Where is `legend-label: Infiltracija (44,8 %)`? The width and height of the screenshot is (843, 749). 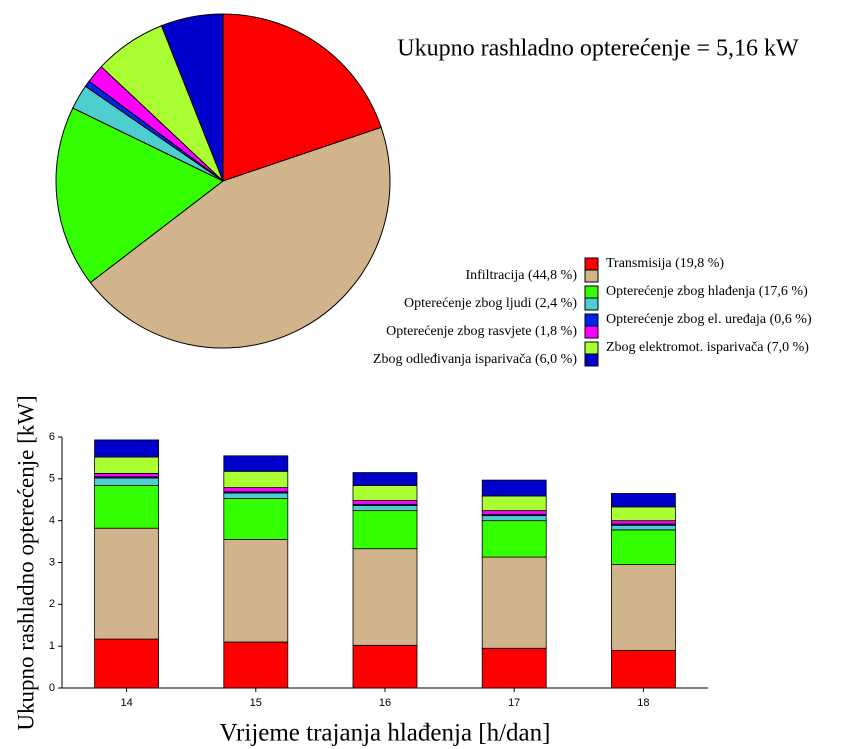 legend-label: Infiltracija (44,8 %) is located at coordinates (521, 275).